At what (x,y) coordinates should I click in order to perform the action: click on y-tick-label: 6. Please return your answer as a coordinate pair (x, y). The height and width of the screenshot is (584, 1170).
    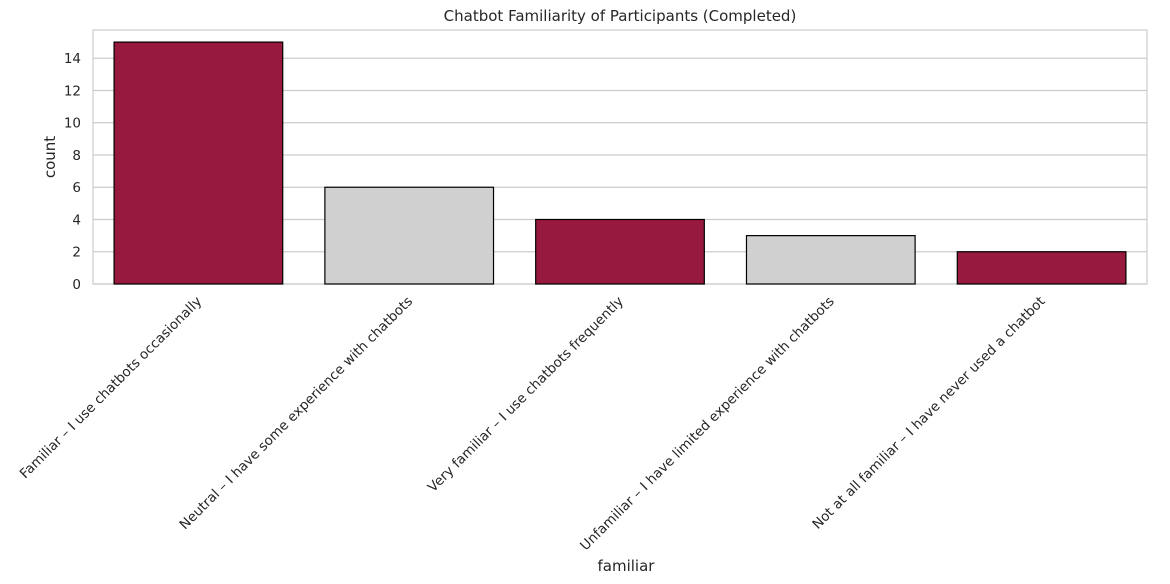
    Looking at the image, I should click on (76, 188).